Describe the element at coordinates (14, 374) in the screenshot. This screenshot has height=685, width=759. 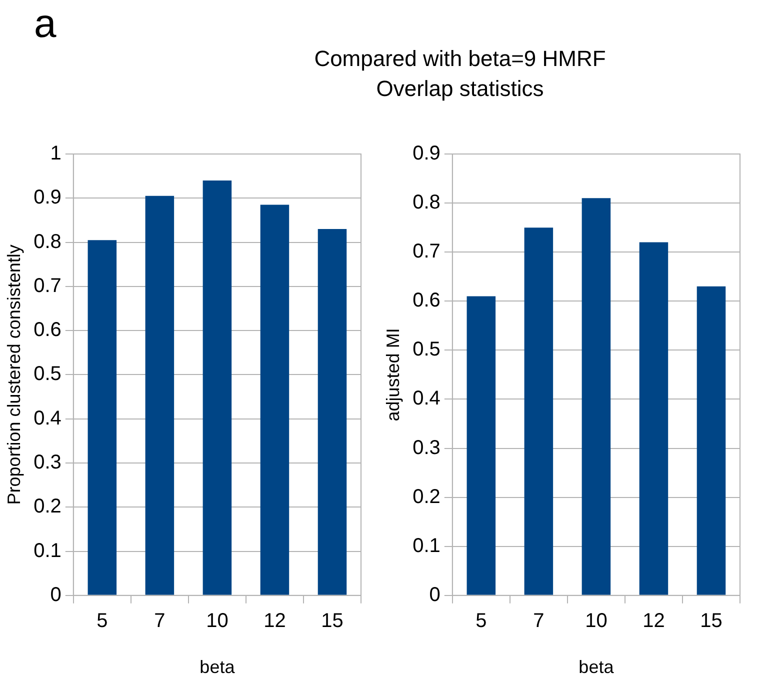
I see `y-axis-title: Proportion clustered consistently` at that location.